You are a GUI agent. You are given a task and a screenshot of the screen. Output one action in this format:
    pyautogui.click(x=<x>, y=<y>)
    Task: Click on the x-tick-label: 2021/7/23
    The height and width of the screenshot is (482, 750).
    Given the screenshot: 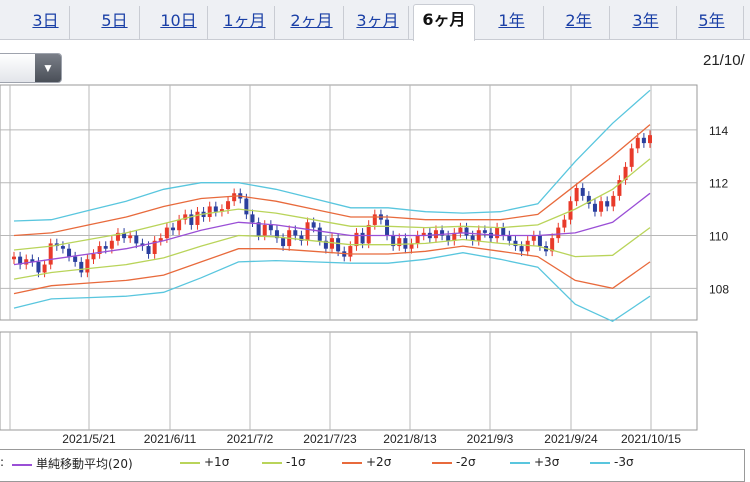 What is the action you would take?
    pyautogui.click(x=330, y=439)
    